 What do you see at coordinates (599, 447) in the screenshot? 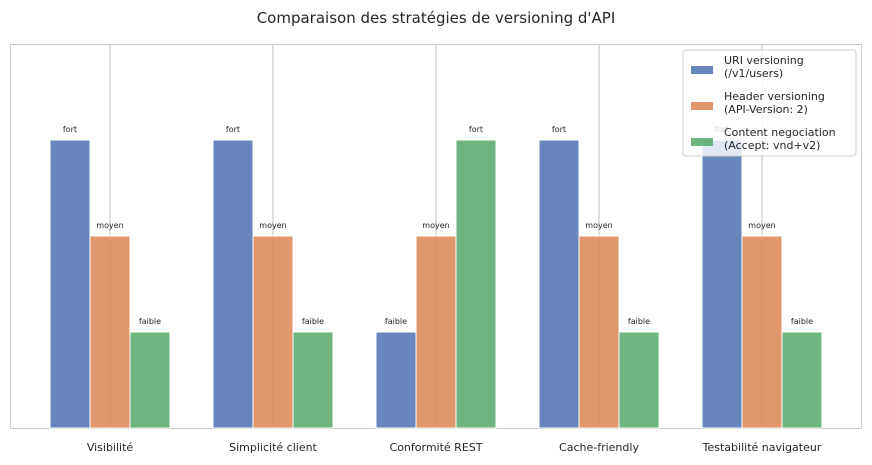
I see `x-tick-label: Cache-friendly` at bounding box center [599, 447].